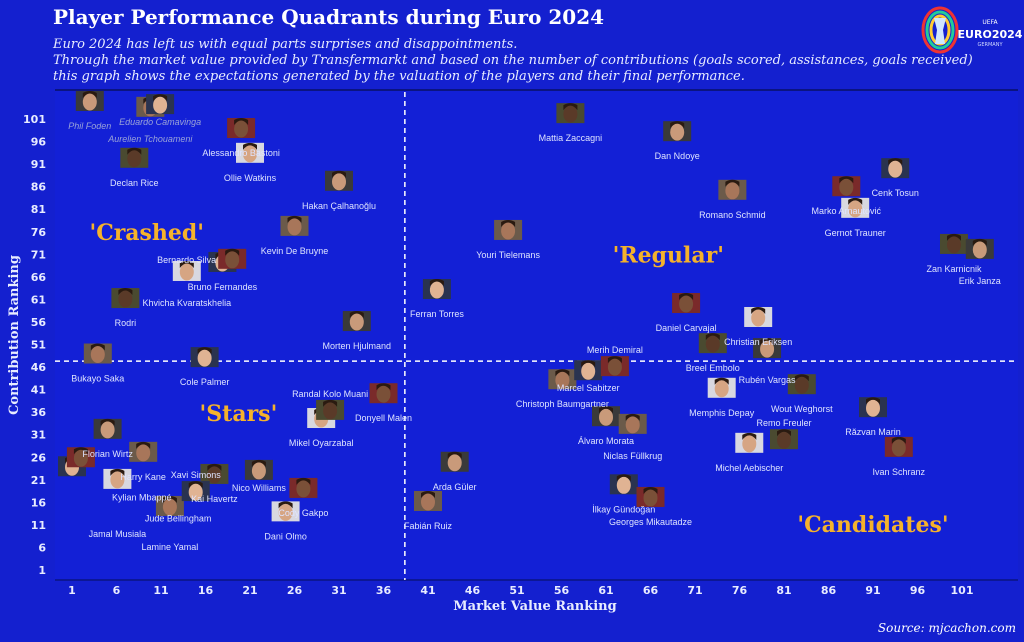 This screenshot has height=642, width=1024. Describe the element at coordinates (38, 390) in the screenshot. I see `y-tick-label: 41` at that location.